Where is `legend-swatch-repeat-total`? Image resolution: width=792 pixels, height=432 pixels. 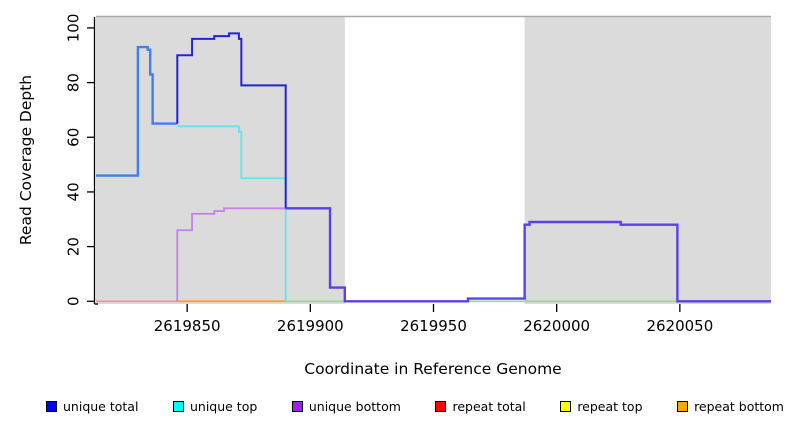
legend-swatch-repeat-total is located at coordinates (441, 406).